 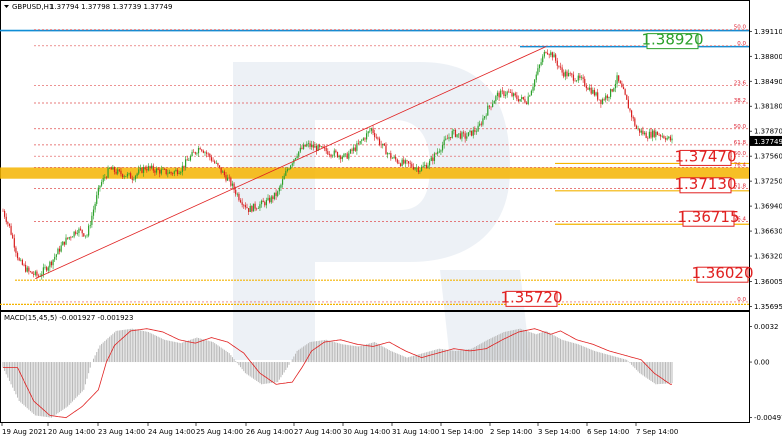 I want to click on time-tick-label: 26 Aug 14:00, so click(x=269, y=432).